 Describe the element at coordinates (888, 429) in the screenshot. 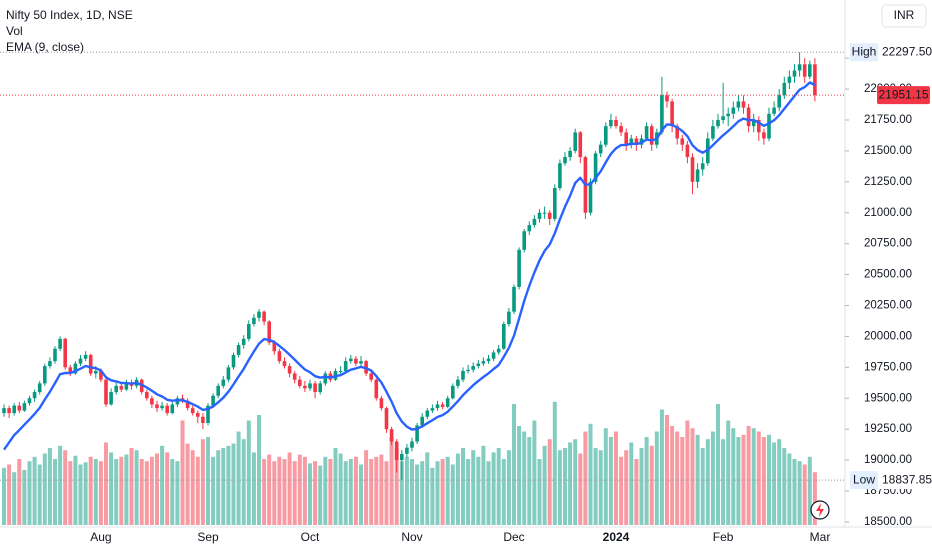

I see `y-tick-label: 19250.00` at that location.